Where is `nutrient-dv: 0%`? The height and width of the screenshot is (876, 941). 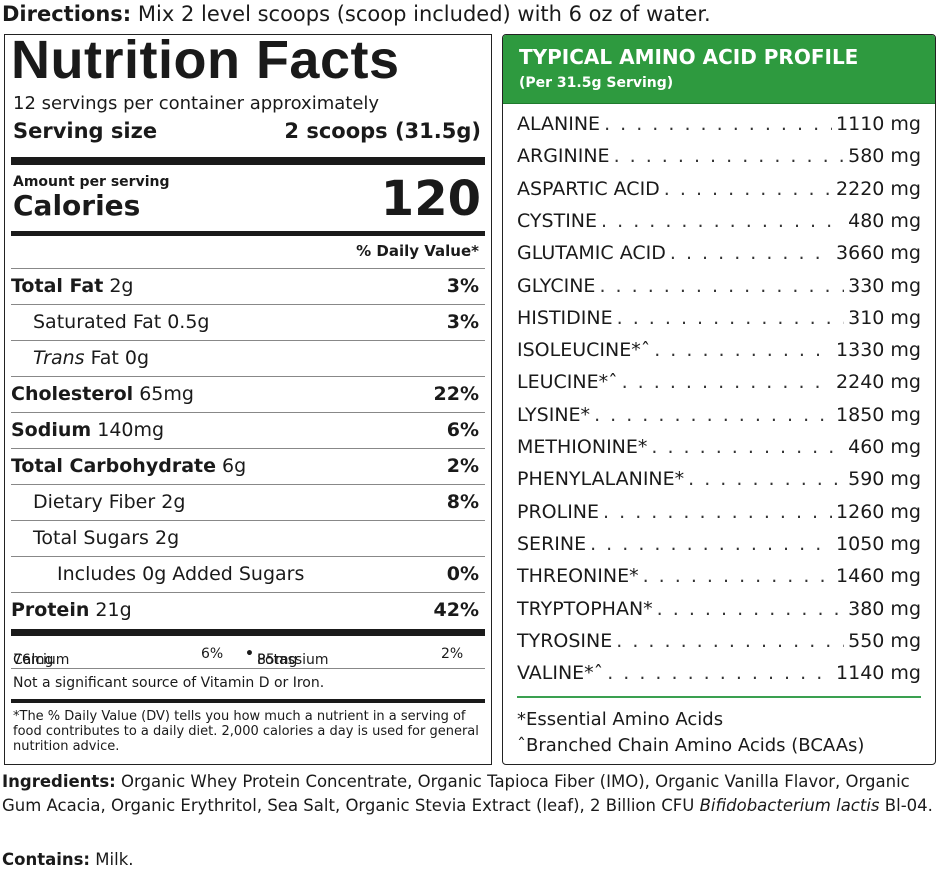
nutrient-dv: 0% is located at coordinates (462, 574).